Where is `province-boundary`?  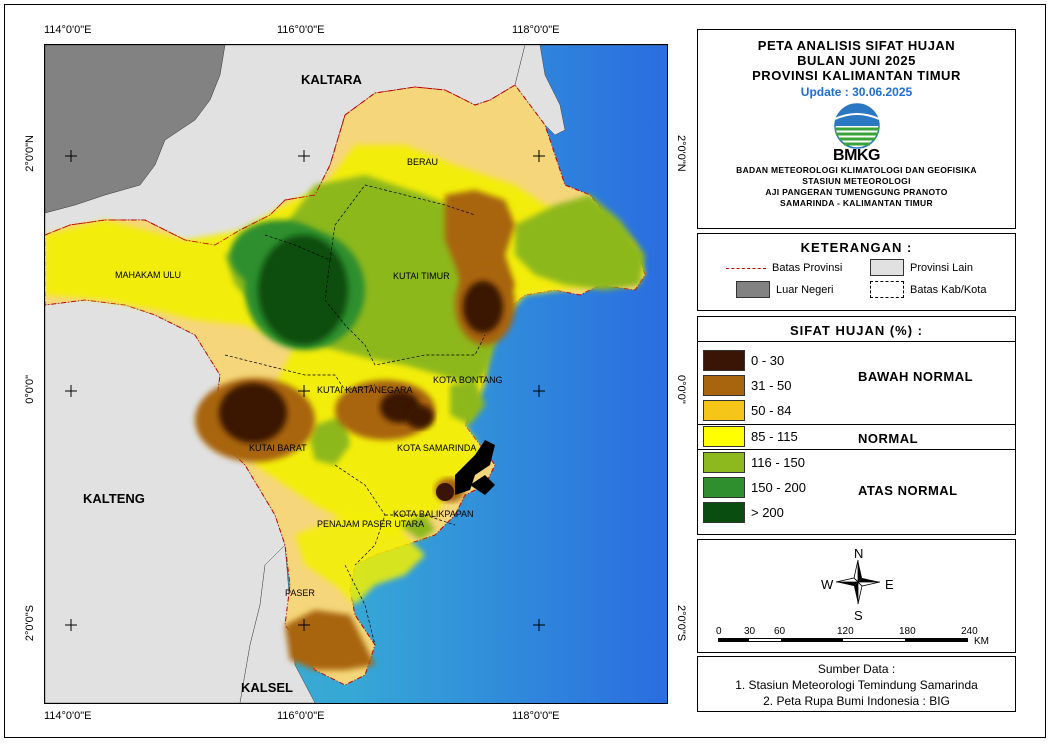
province-boundary is located at coordinates (280, 165).